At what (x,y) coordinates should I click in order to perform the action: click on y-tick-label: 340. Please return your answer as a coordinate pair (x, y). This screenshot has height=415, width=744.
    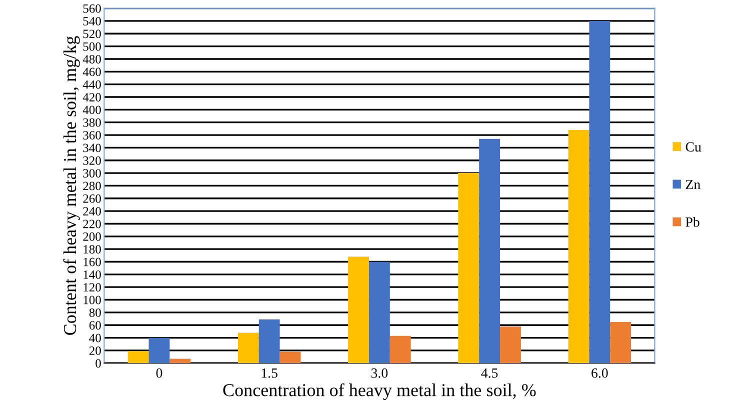
    Looking at the image, I should click on (92, 148).